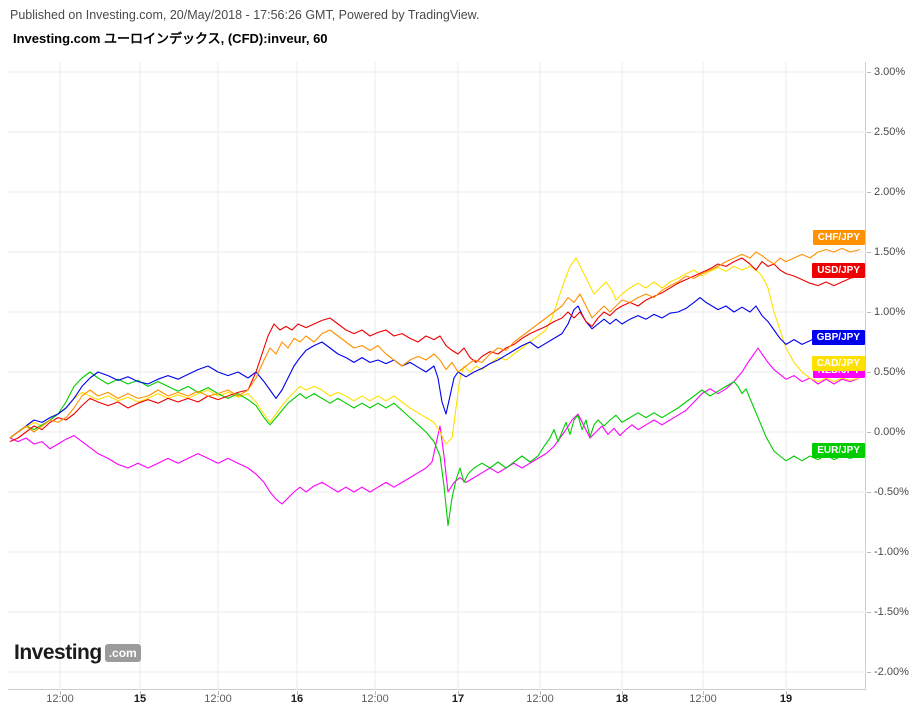 Image resolution: width=920 pixels, height=708 pixels. Describe the element at coordinates (838, 337) in the screenshot. I see `price-flag-gbp-jpy: GBP/JPY` at that location.